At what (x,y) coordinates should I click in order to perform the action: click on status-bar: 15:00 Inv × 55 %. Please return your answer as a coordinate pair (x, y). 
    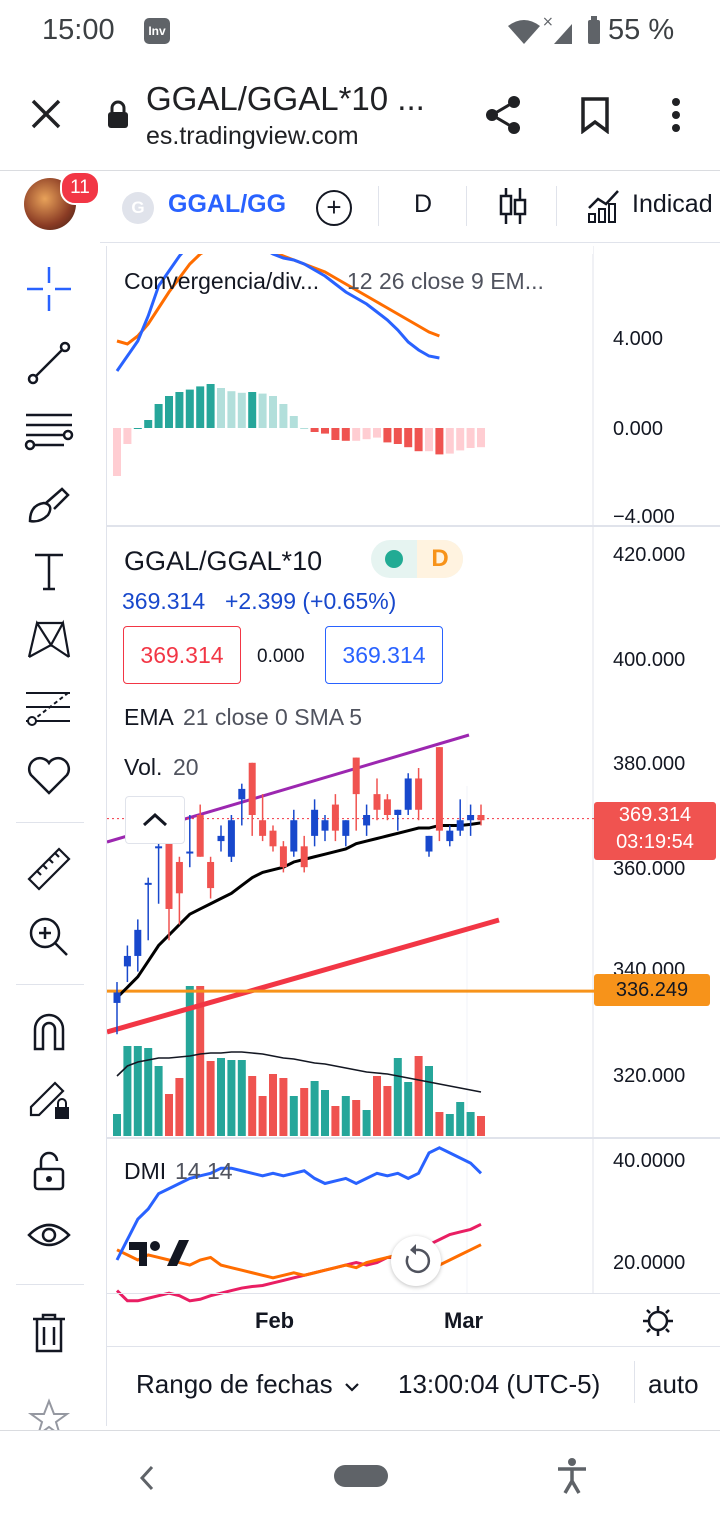
    Looking at the image, I should click on (360, 32).